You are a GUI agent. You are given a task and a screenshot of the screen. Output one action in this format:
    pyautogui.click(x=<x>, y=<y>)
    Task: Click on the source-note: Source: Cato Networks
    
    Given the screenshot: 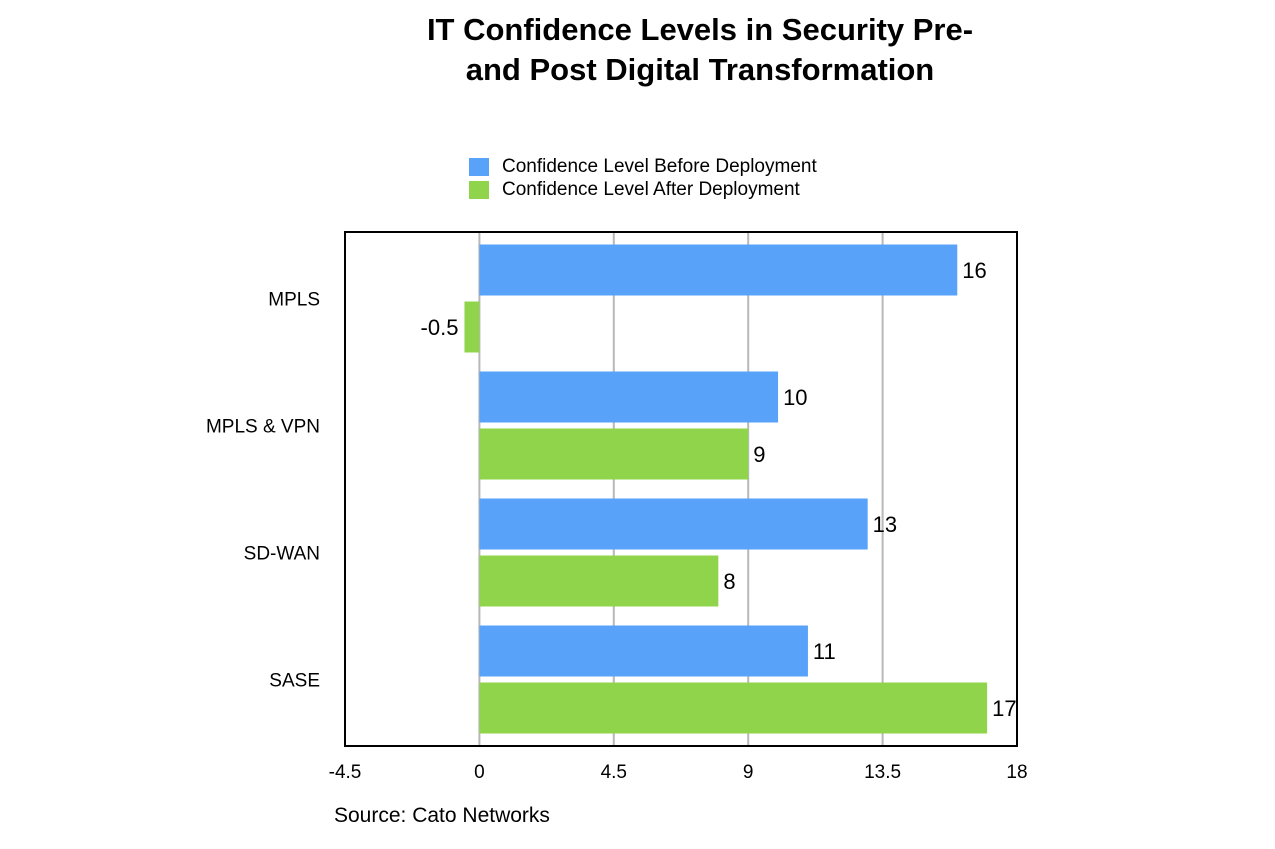 What is the action you would take?
    pyautogui.click(x=442, y=815)
    